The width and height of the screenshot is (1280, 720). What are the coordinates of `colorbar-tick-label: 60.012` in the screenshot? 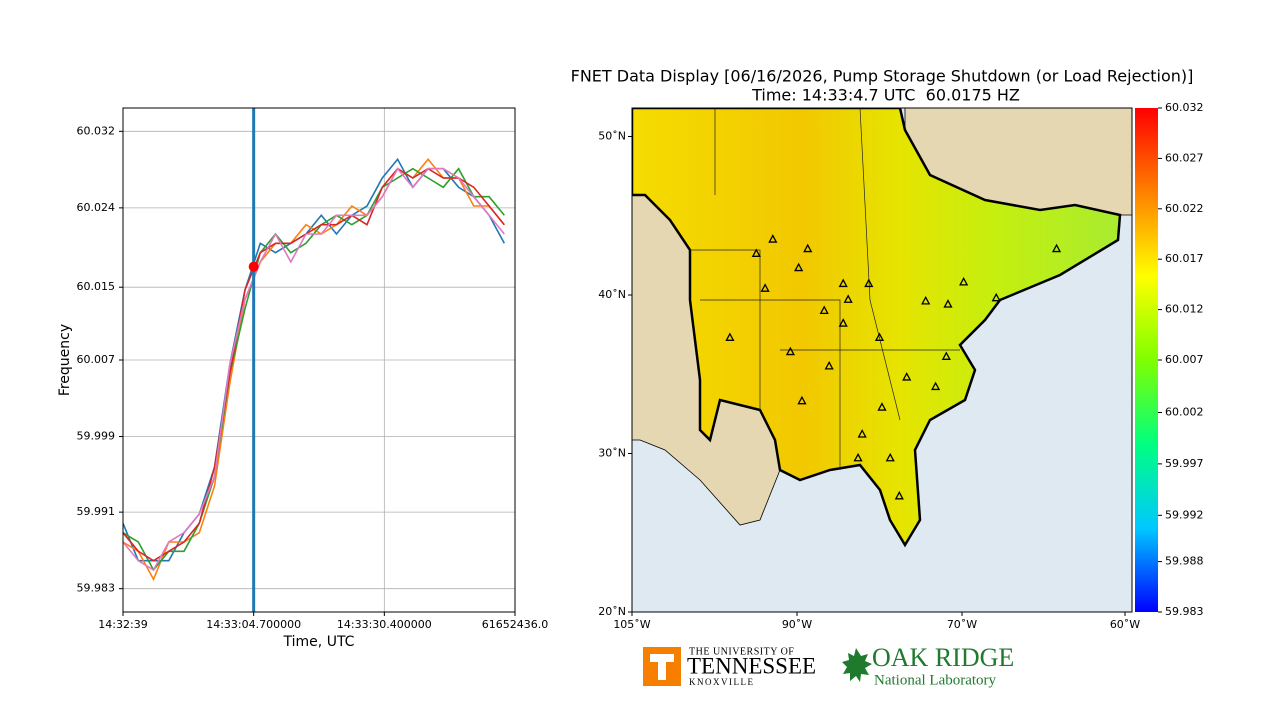 It's located at (1184, 309).